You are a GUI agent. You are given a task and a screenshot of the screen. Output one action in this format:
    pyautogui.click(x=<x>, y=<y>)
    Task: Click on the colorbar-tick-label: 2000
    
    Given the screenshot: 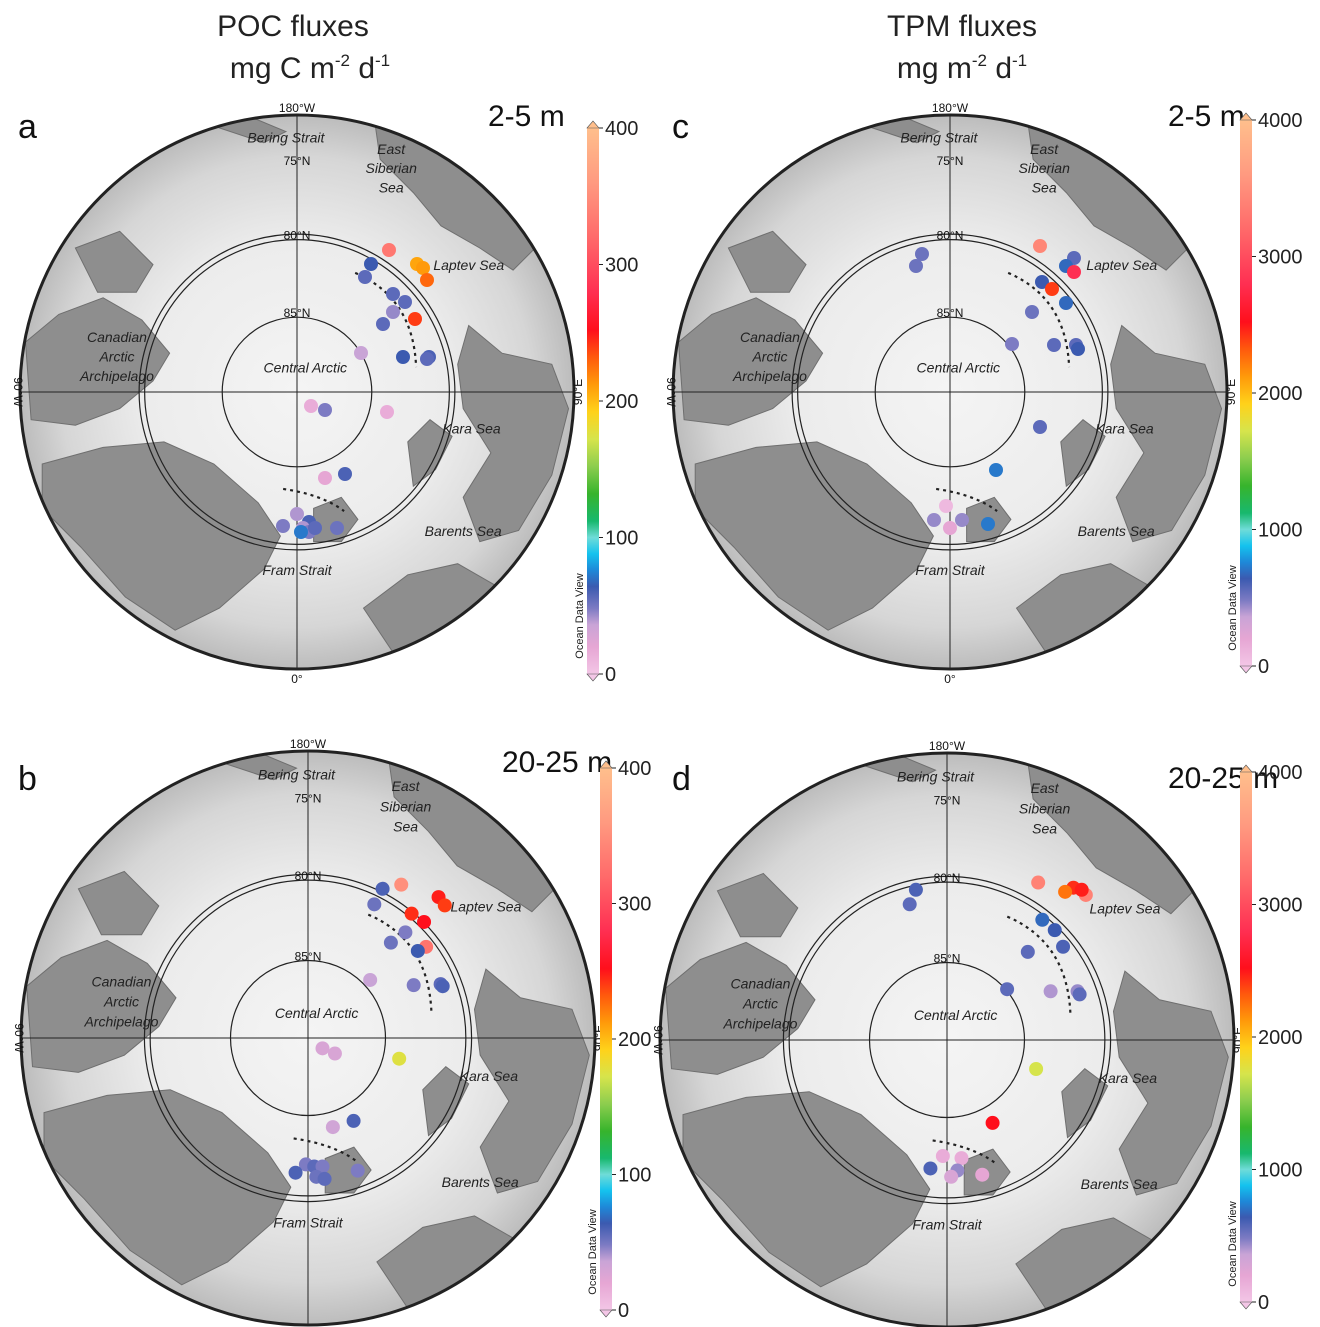 What is the action you would take?
    pyautogui.click(x=1280, y=394)
    